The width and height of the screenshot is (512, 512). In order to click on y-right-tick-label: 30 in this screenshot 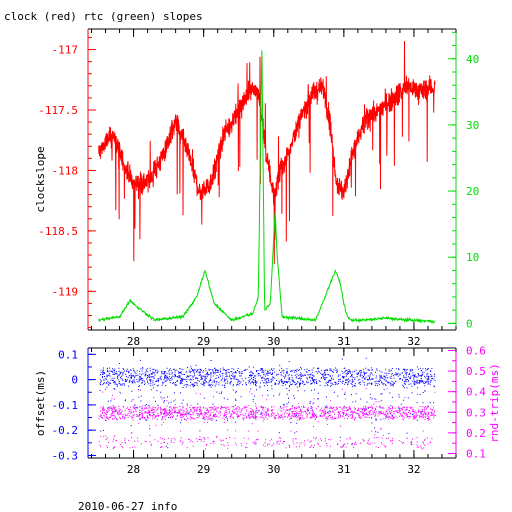, I will do `click(472, 125)`.